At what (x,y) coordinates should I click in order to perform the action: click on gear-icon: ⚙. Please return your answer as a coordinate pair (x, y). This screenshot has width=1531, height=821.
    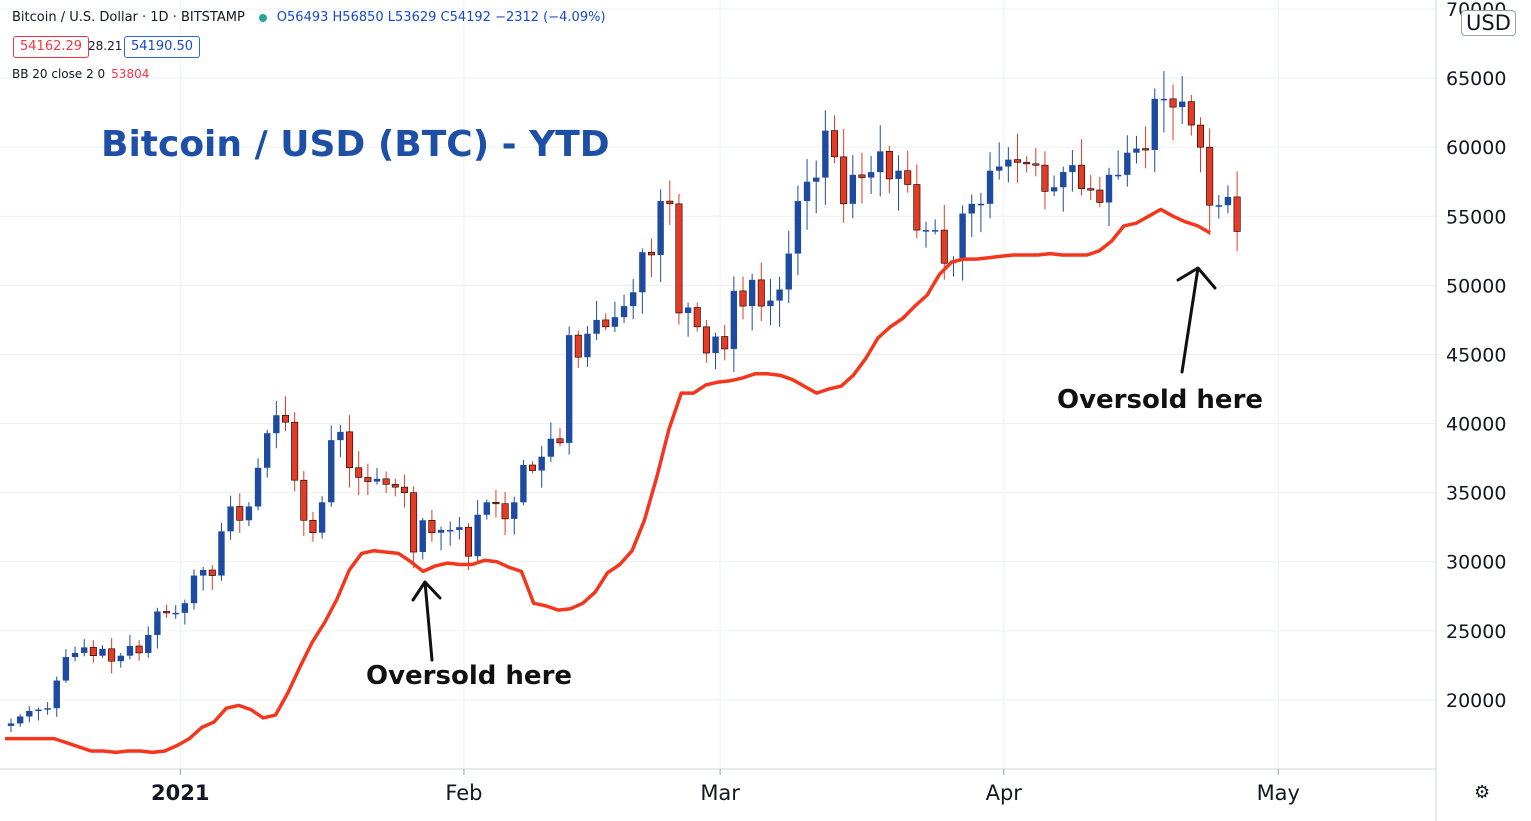
    Looking at the image, I should click on (1482, 792).